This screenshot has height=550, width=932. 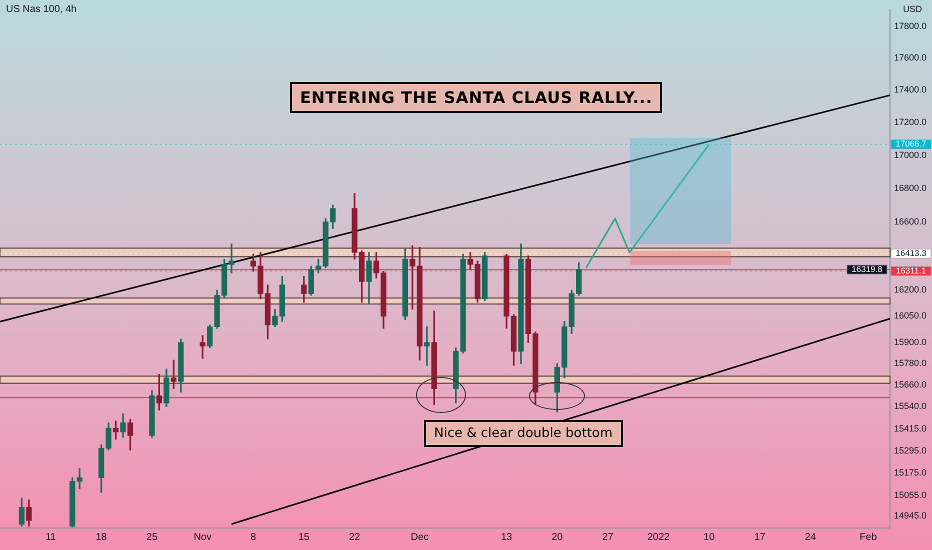 I want to click on y-tick-label: 17800.0, so click(x=910, y=26).